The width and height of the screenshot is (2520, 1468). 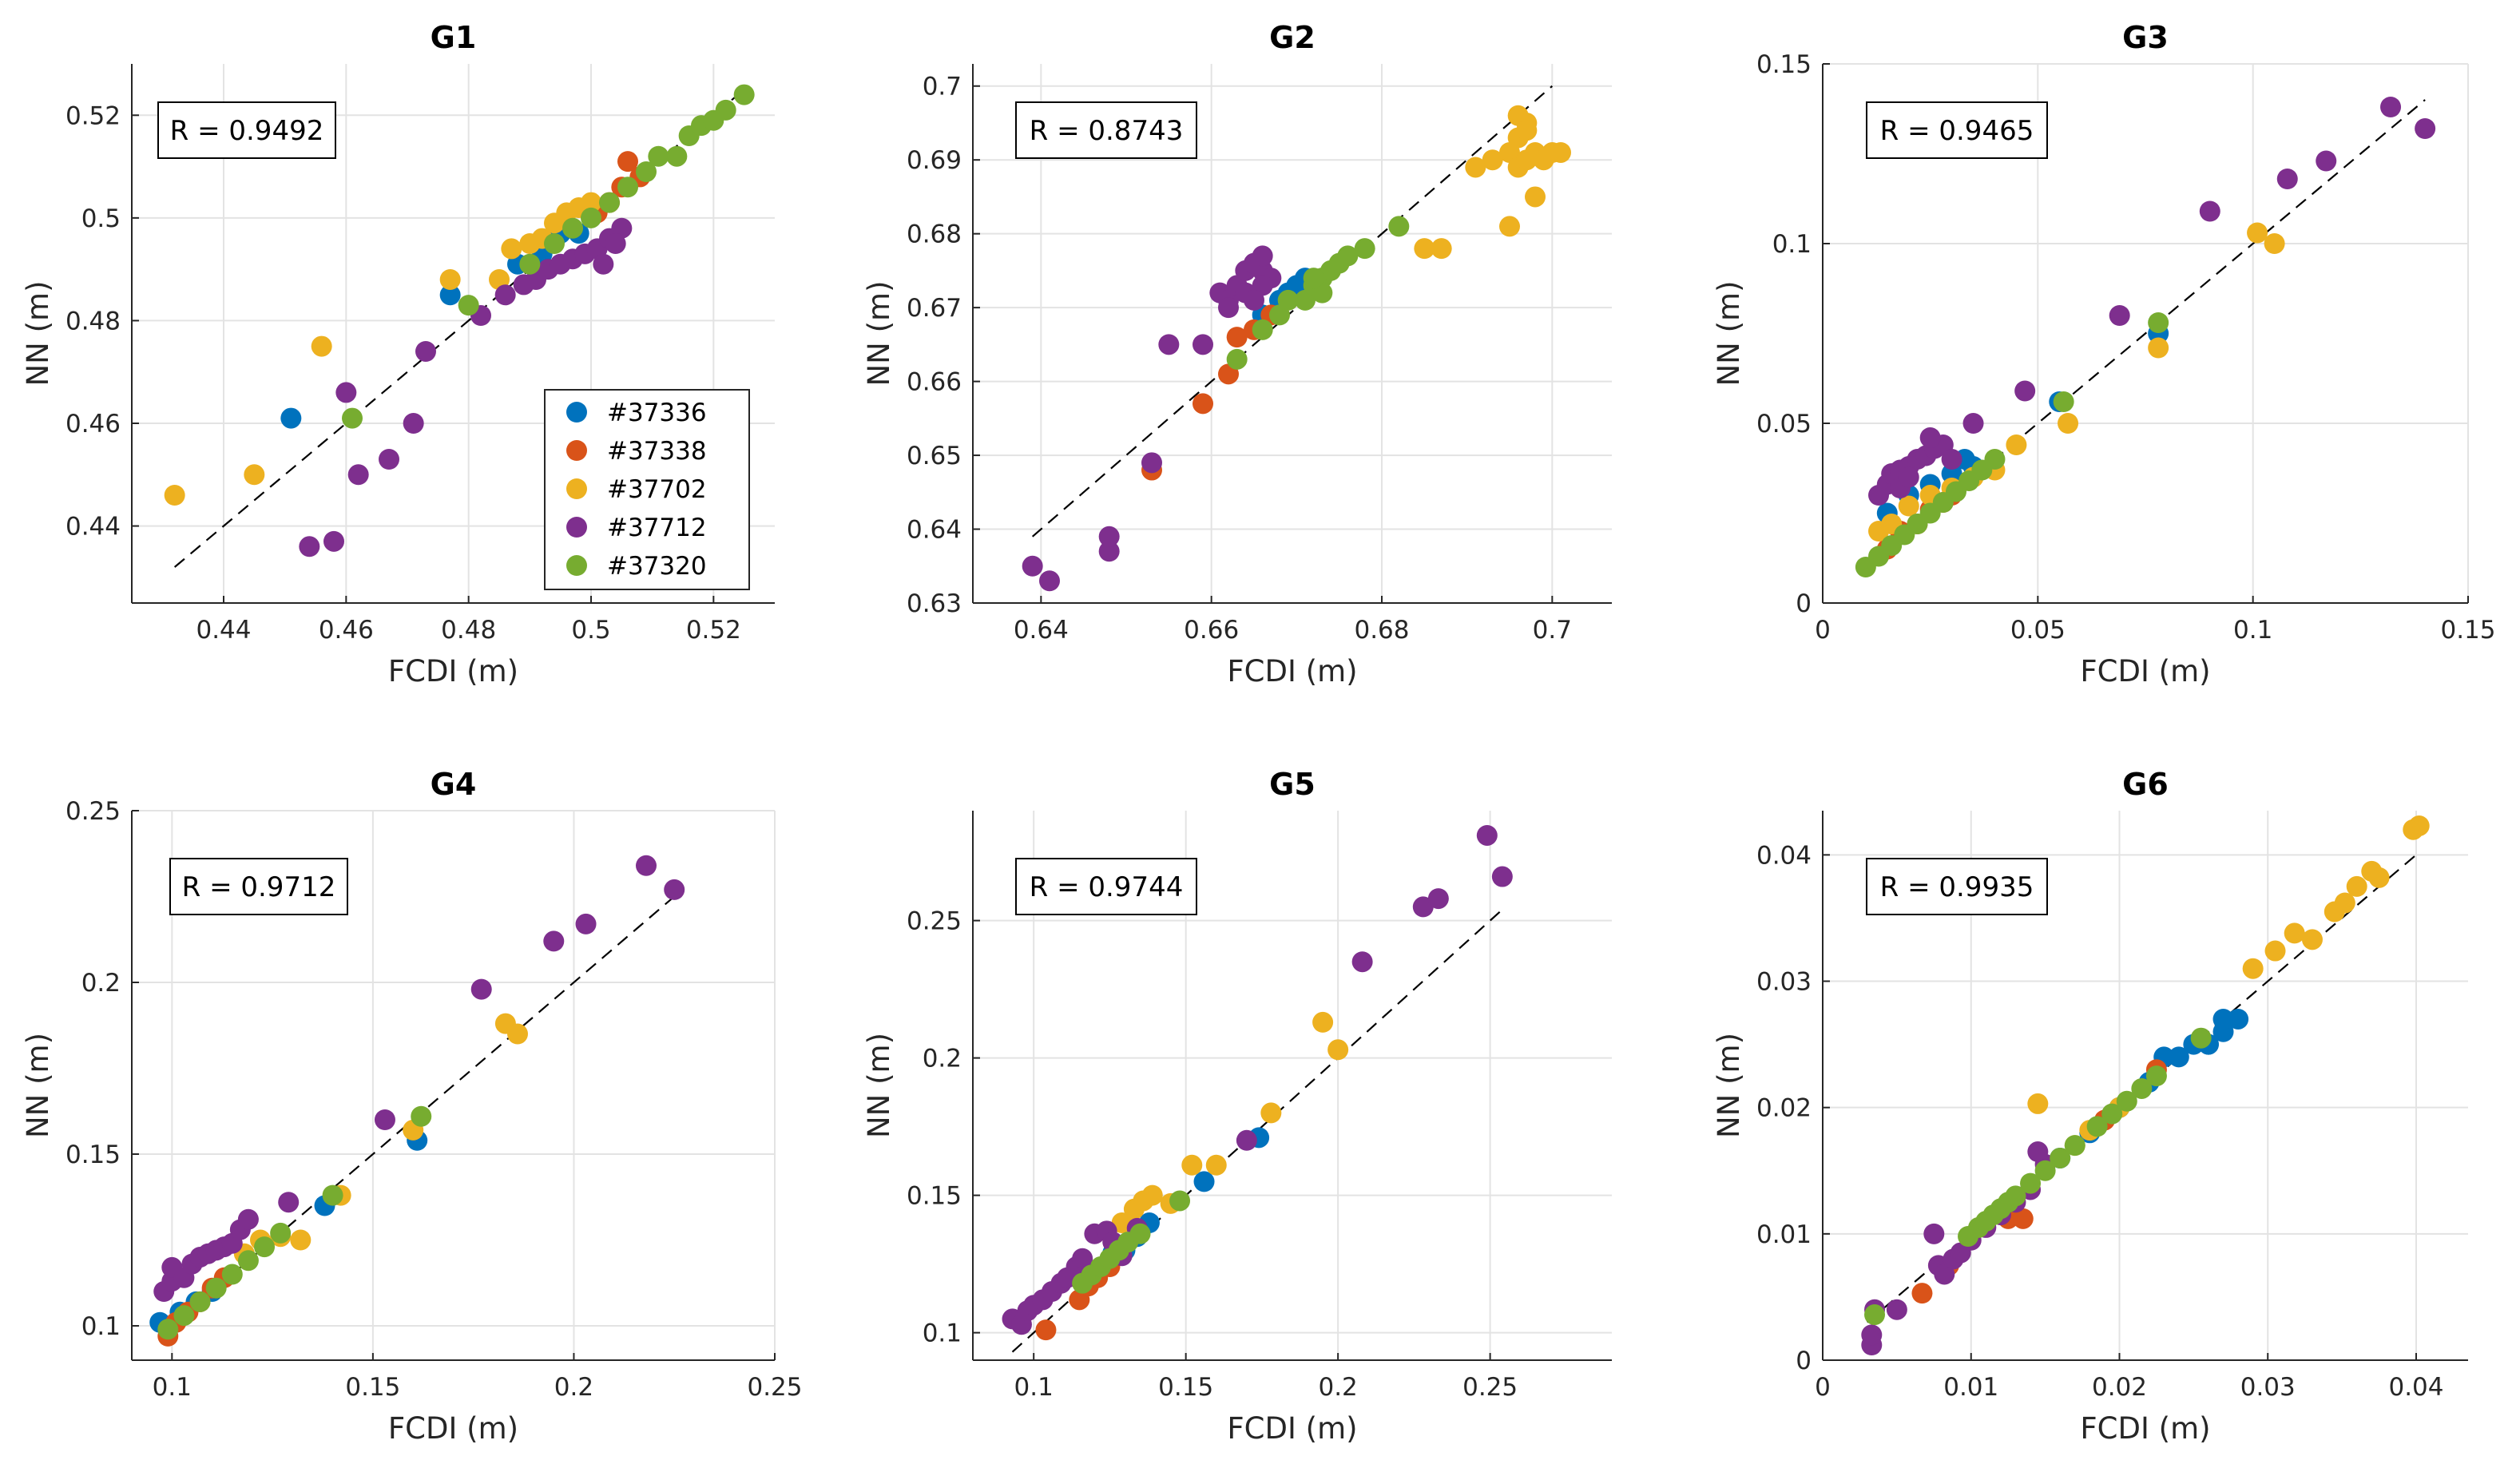 What do you see at coordinates (1957, 886) in the screenshot?
I see `annotation-box` at bounding box center [1957, 886].